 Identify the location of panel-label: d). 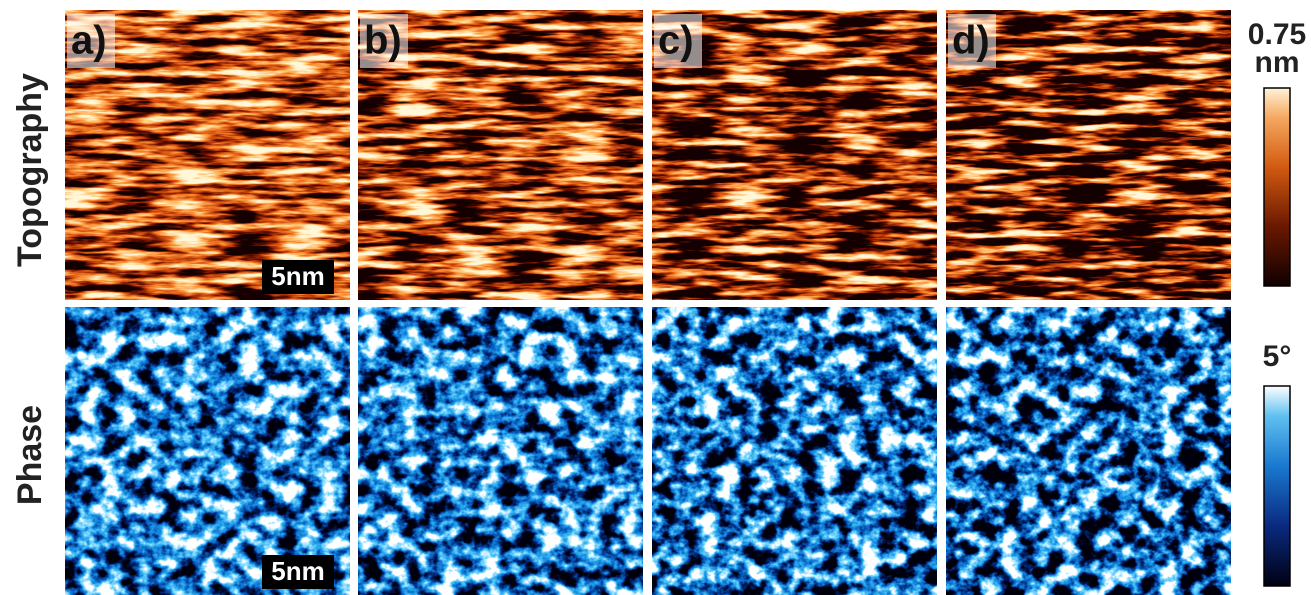
(971, 41).